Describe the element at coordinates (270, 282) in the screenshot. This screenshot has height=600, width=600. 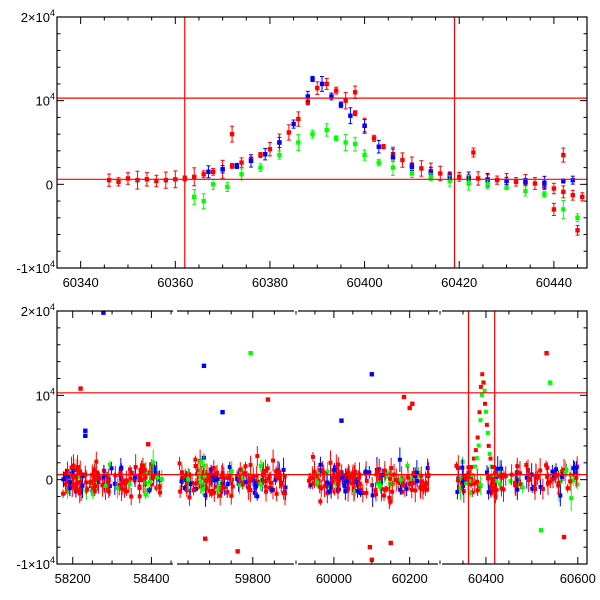
I see `x-tick-label: 60380` at that location.